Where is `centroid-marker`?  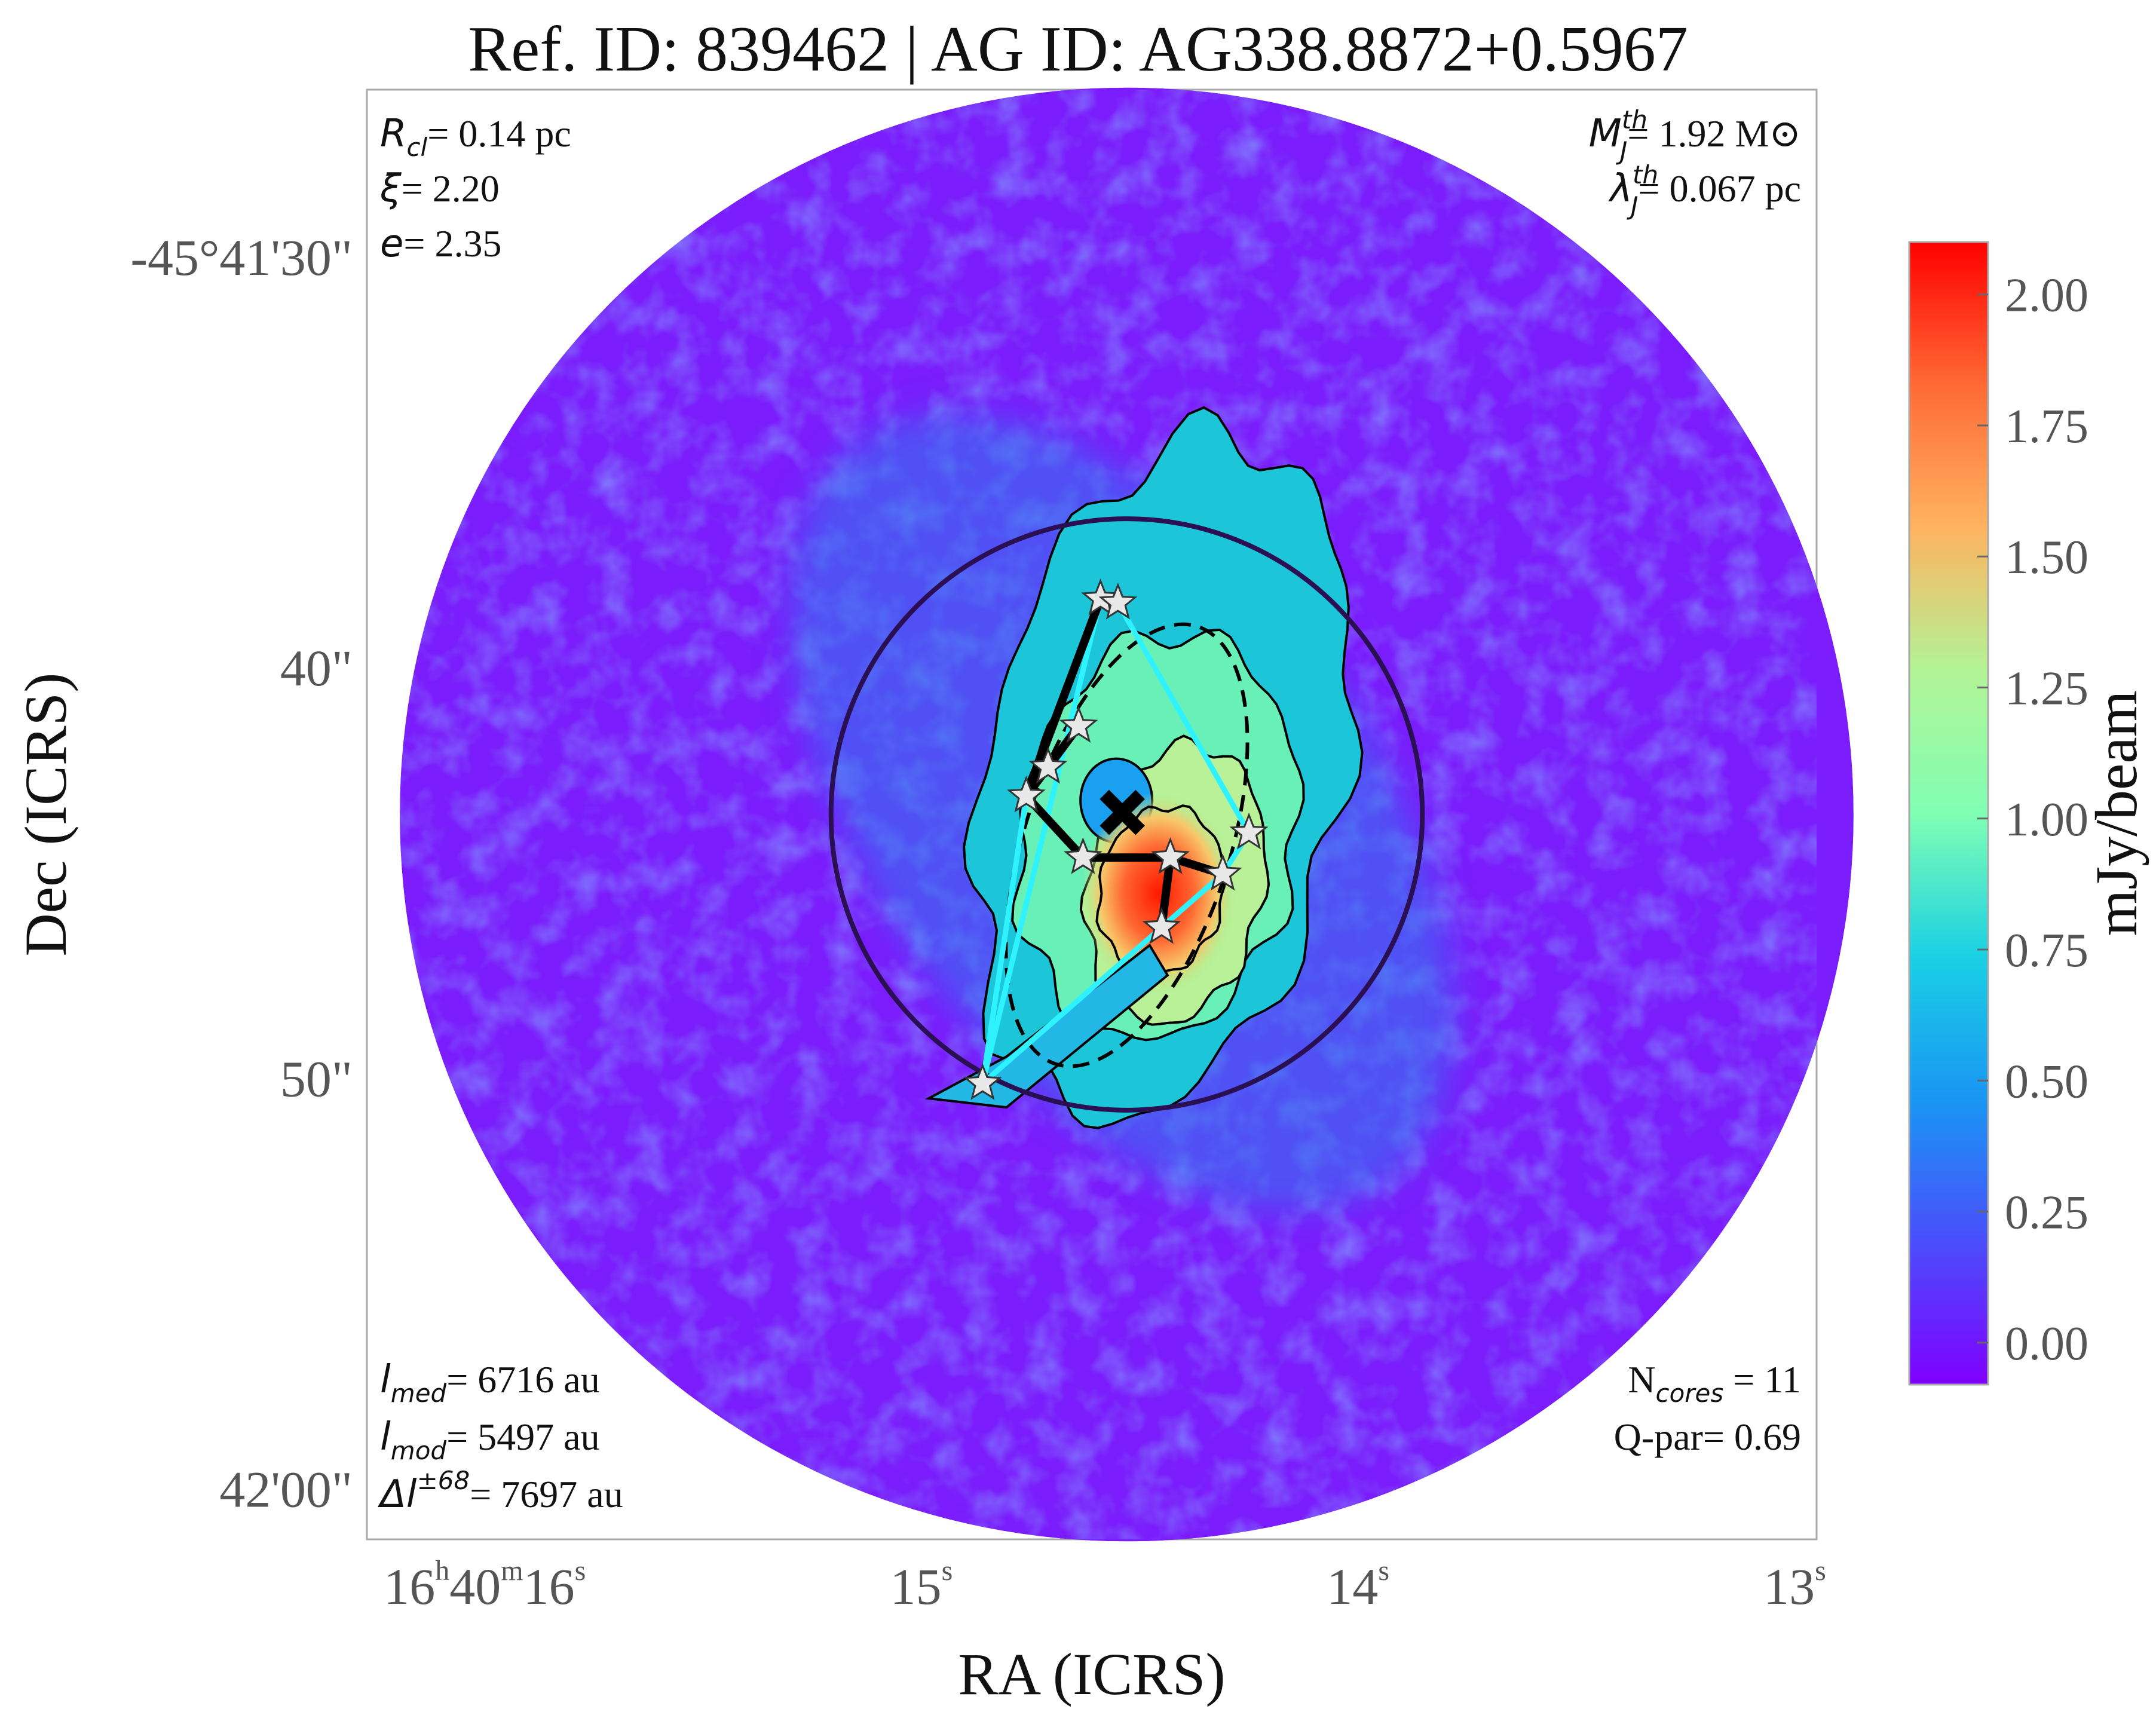 centroid-marker is located at coordinates (1122, 812).